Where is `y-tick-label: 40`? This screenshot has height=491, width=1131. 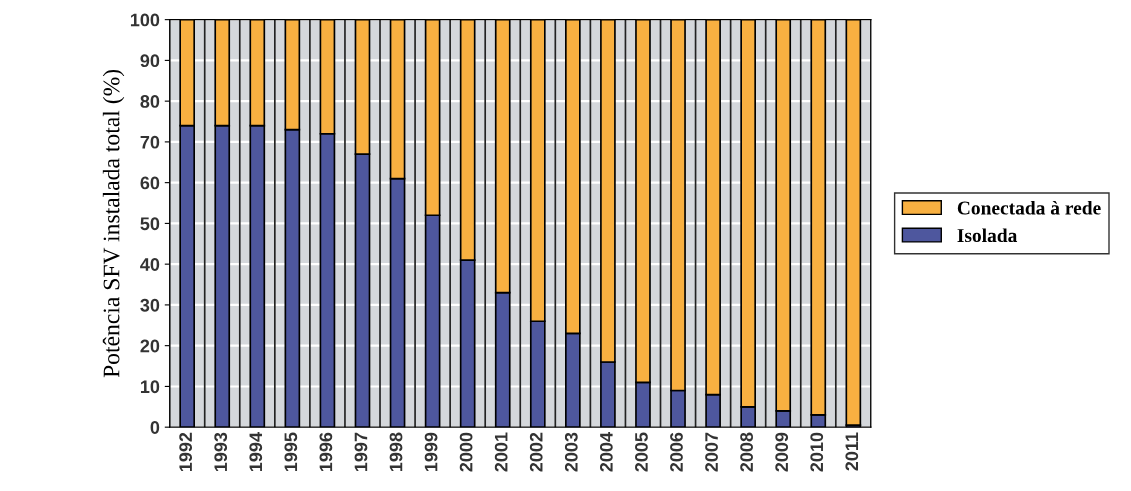
y-tick-label: 40 is located at coordinates (150, 264).